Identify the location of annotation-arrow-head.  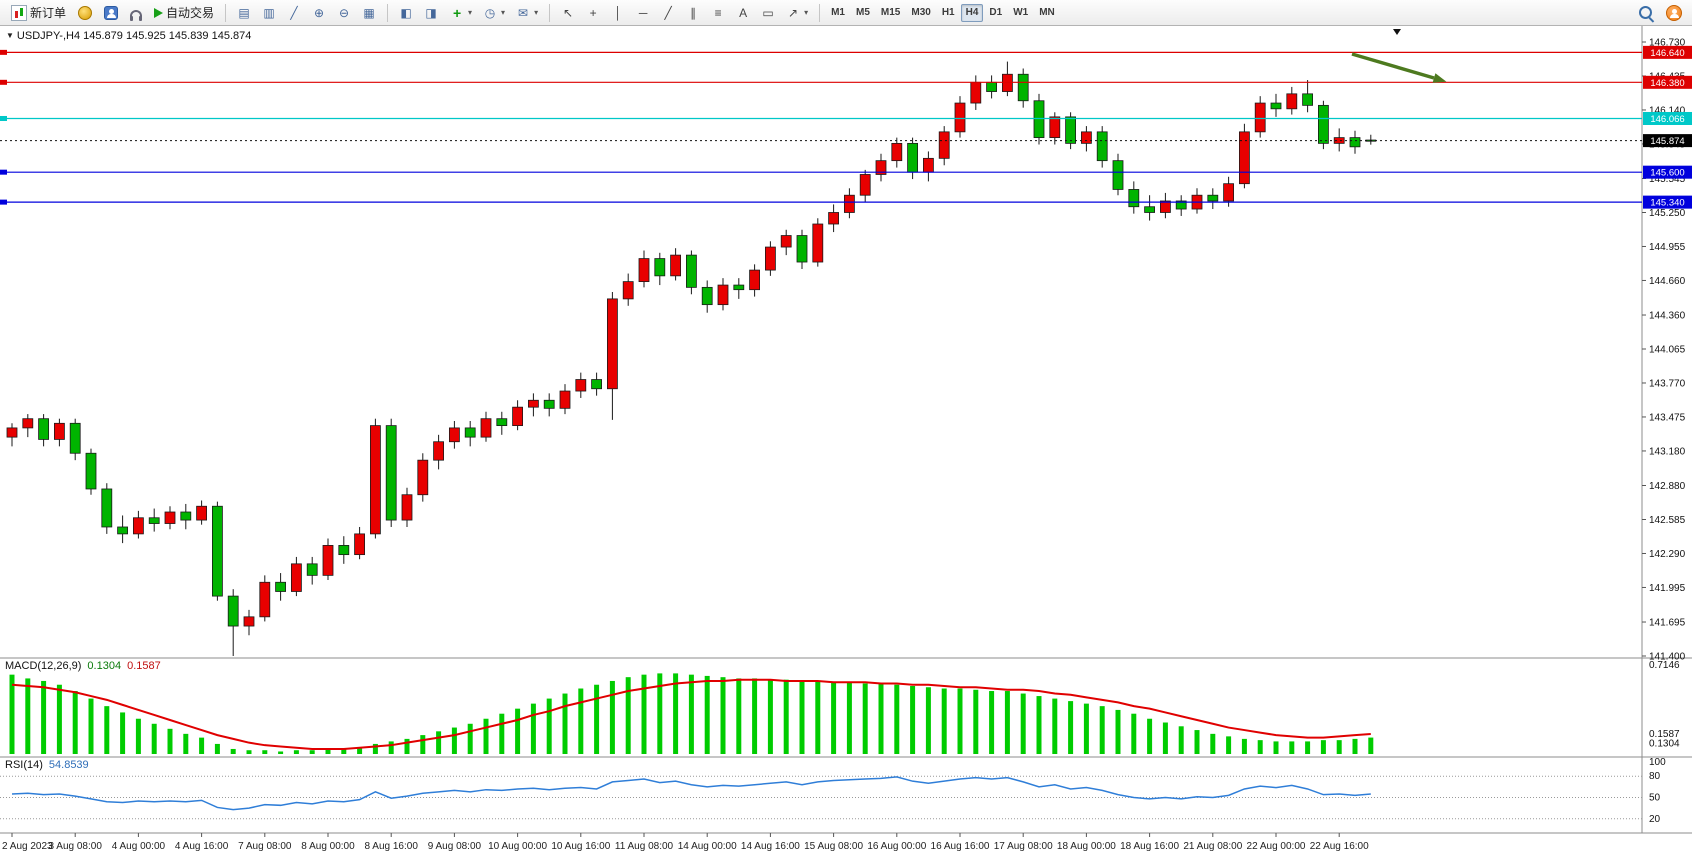
(1439, 78).